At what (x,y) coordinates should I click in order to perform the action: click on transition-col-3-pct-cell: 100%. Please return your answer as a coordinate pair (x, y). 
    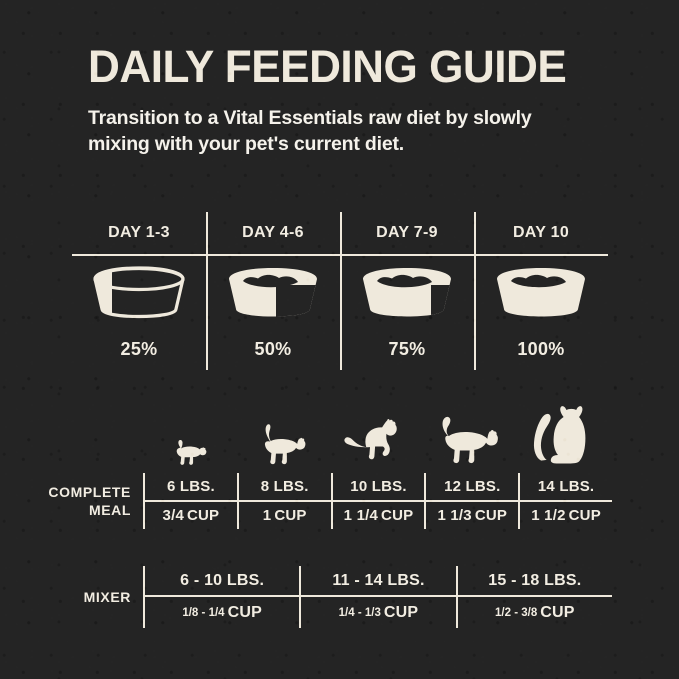
    Looking at the image, I should click on (541, 349).